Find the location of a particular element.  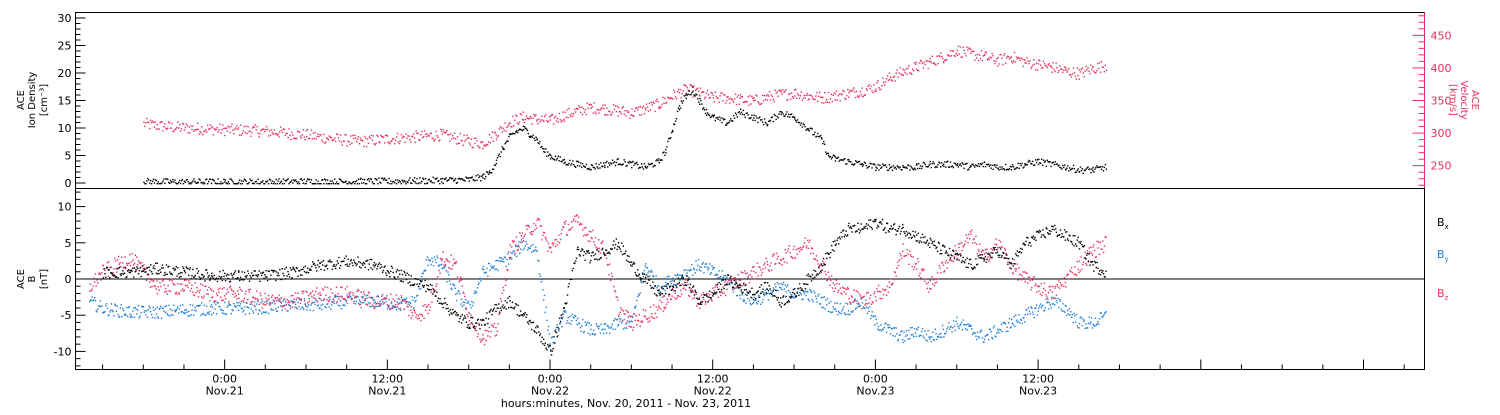

b-tick-label: 5 is located at coordinates (68, 243).